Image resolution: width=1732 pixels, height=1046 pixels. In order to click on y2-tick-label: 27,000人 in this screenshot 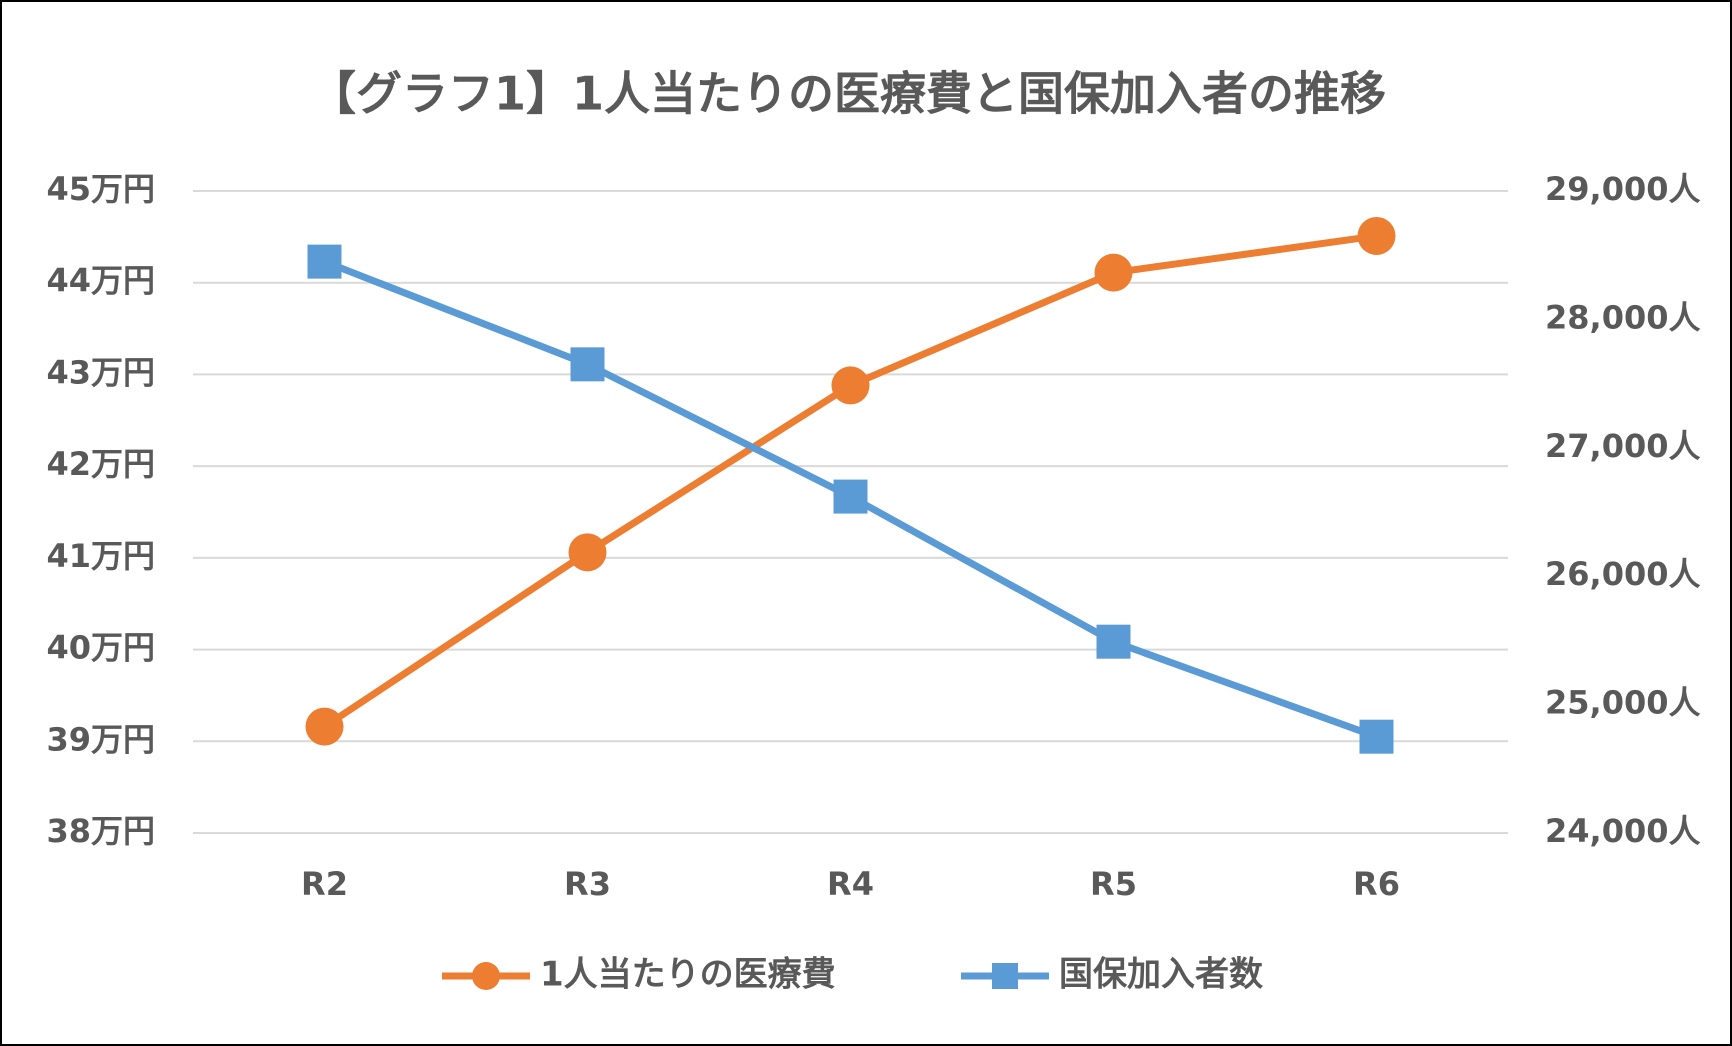, I will do `click(1623, 446)`.